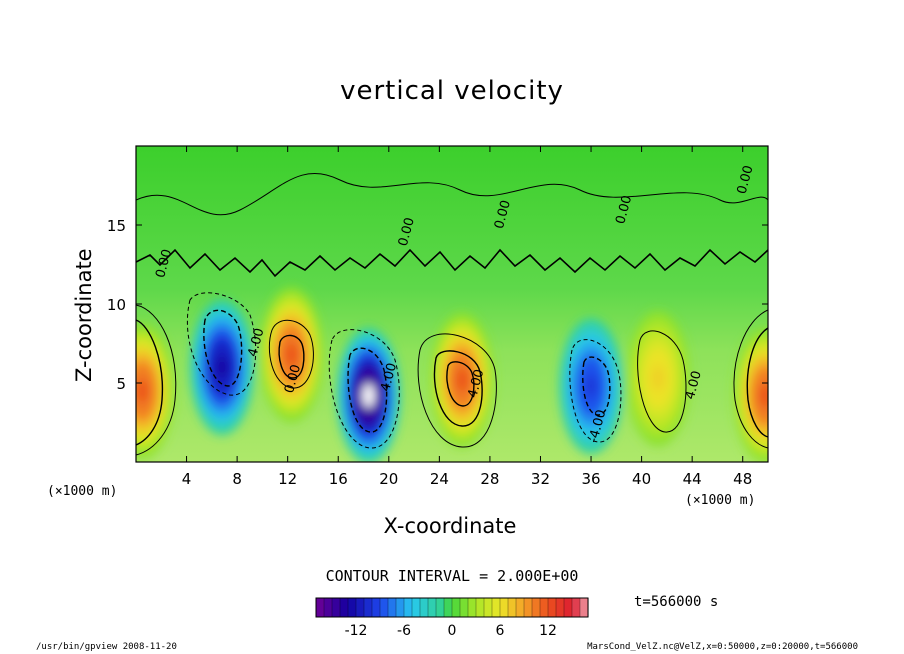 The width and height of the screenshot is (904, 654). I want to click on x-tick-label: 4, so click(187, 479).